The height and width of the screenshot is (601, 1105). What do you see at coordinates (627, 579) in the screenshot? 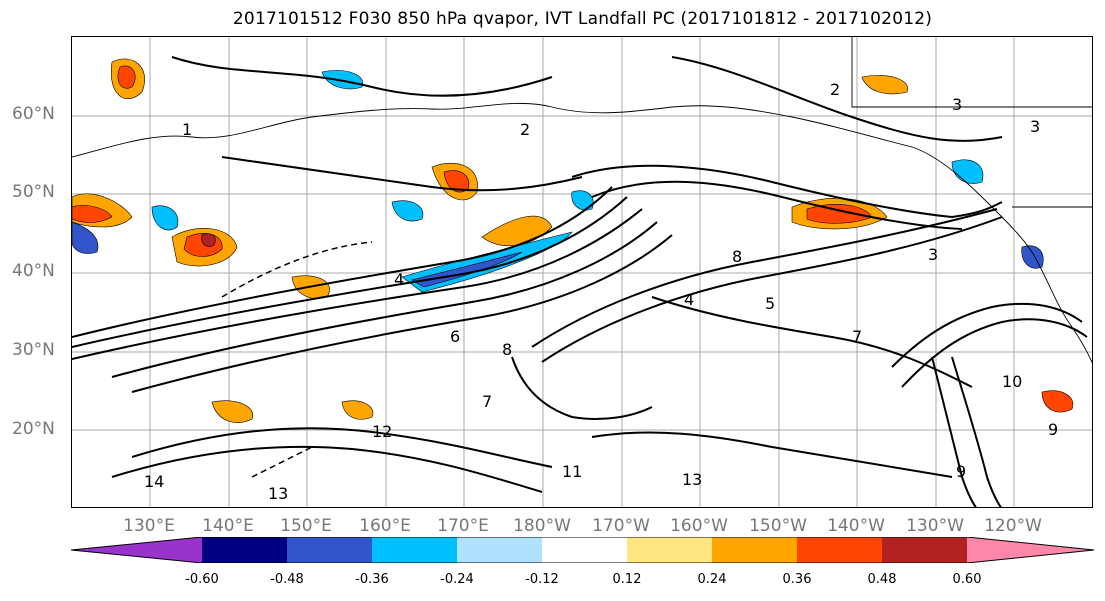
I see `colorbar-tick: 0.12` at bounding box center [627, 579].